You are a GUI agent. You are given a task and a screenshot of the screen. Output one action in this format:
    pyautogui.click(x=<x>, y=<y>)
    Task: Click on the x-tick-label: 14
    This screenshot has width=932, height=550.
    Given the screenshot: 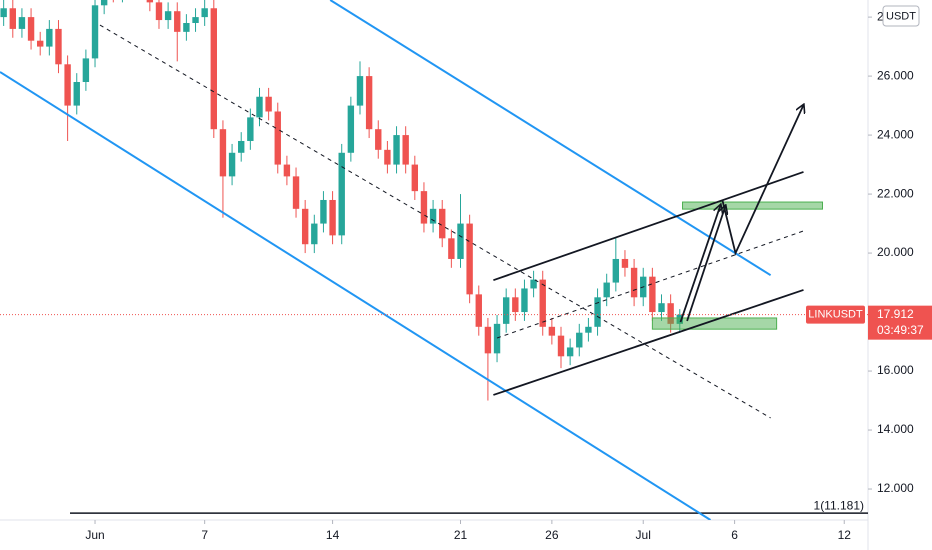 What is the action you would take?
    pyautogui.click(x=333, y=535)
    